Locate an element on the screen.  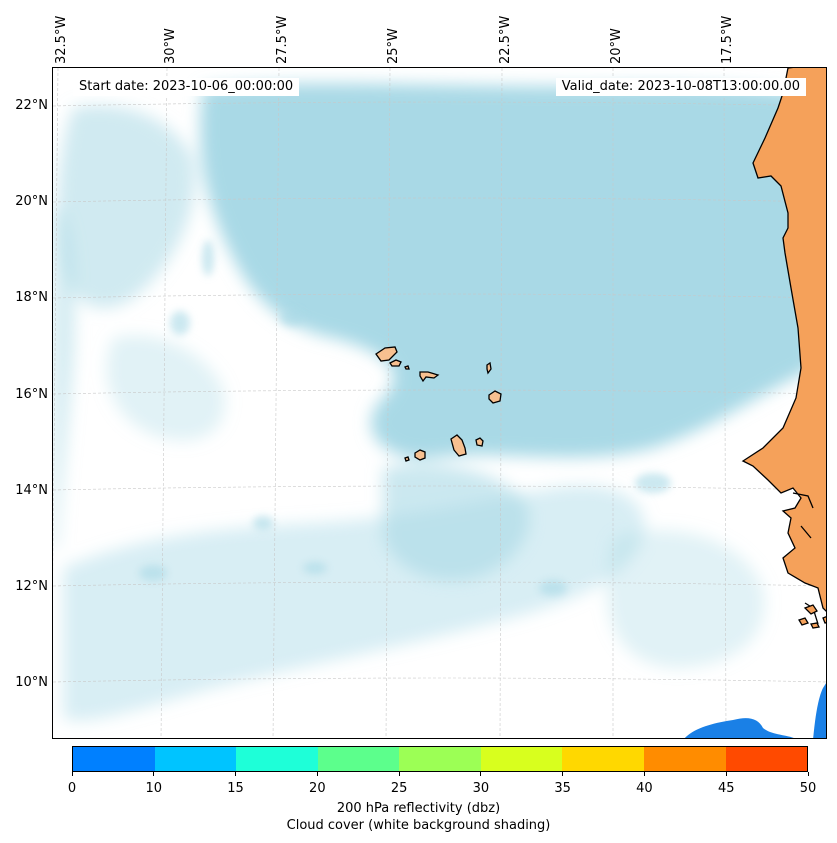
colorbar-tick-label: 50 is located at coordinates (808, 788).